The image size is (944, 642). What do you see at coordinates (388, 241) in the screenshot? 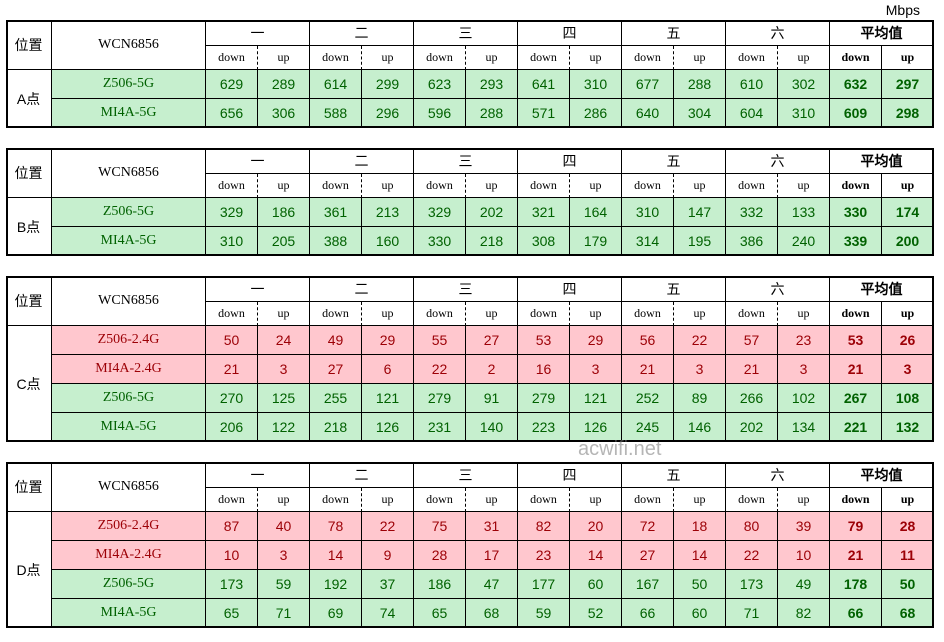
I see `value-cell: 160` at bounding box center [388, 241].